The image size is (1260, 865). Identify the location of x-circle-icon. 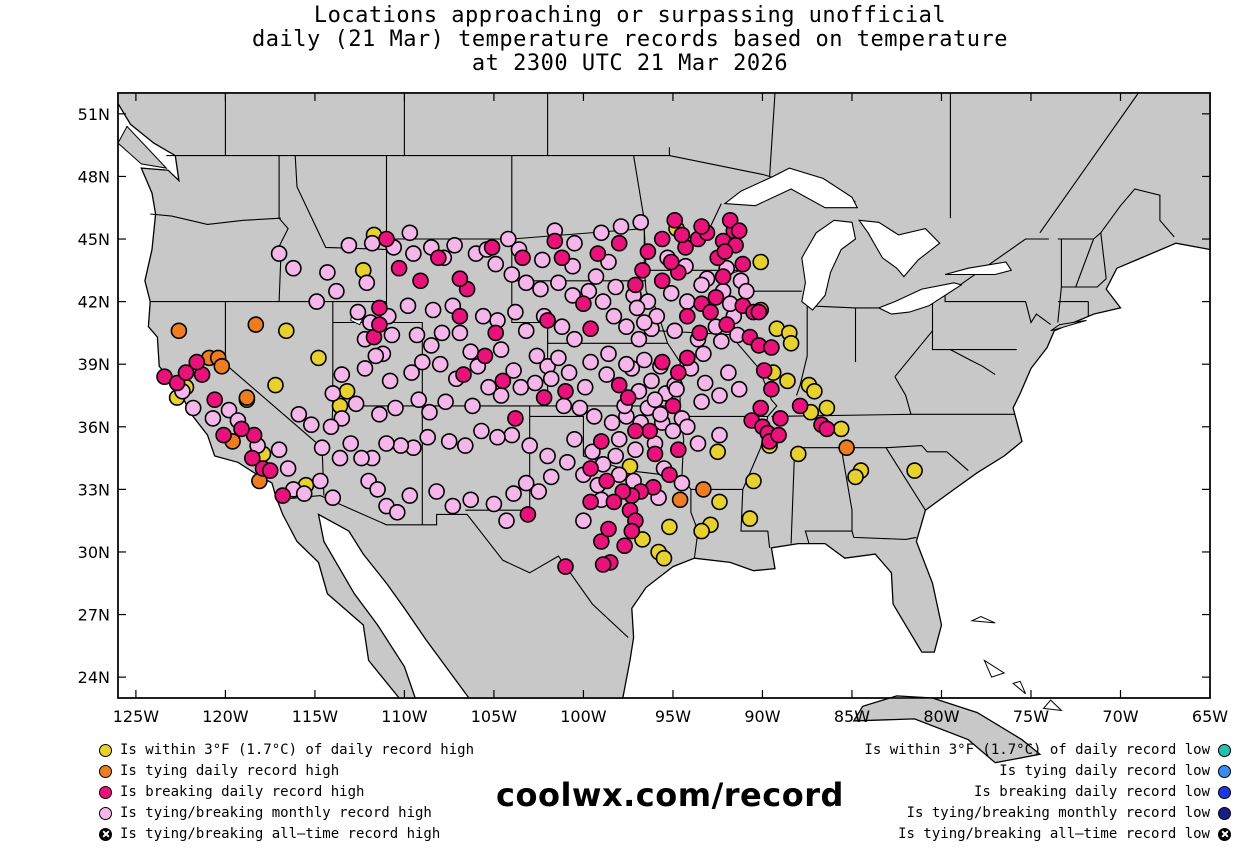
(1224, 834).